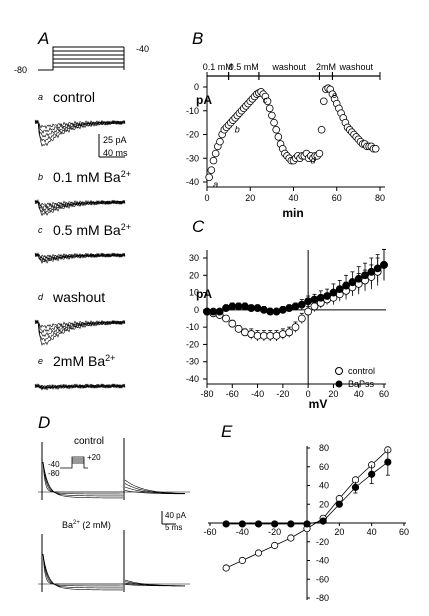  I want to click on b-point-label: e, so click(334, 95).